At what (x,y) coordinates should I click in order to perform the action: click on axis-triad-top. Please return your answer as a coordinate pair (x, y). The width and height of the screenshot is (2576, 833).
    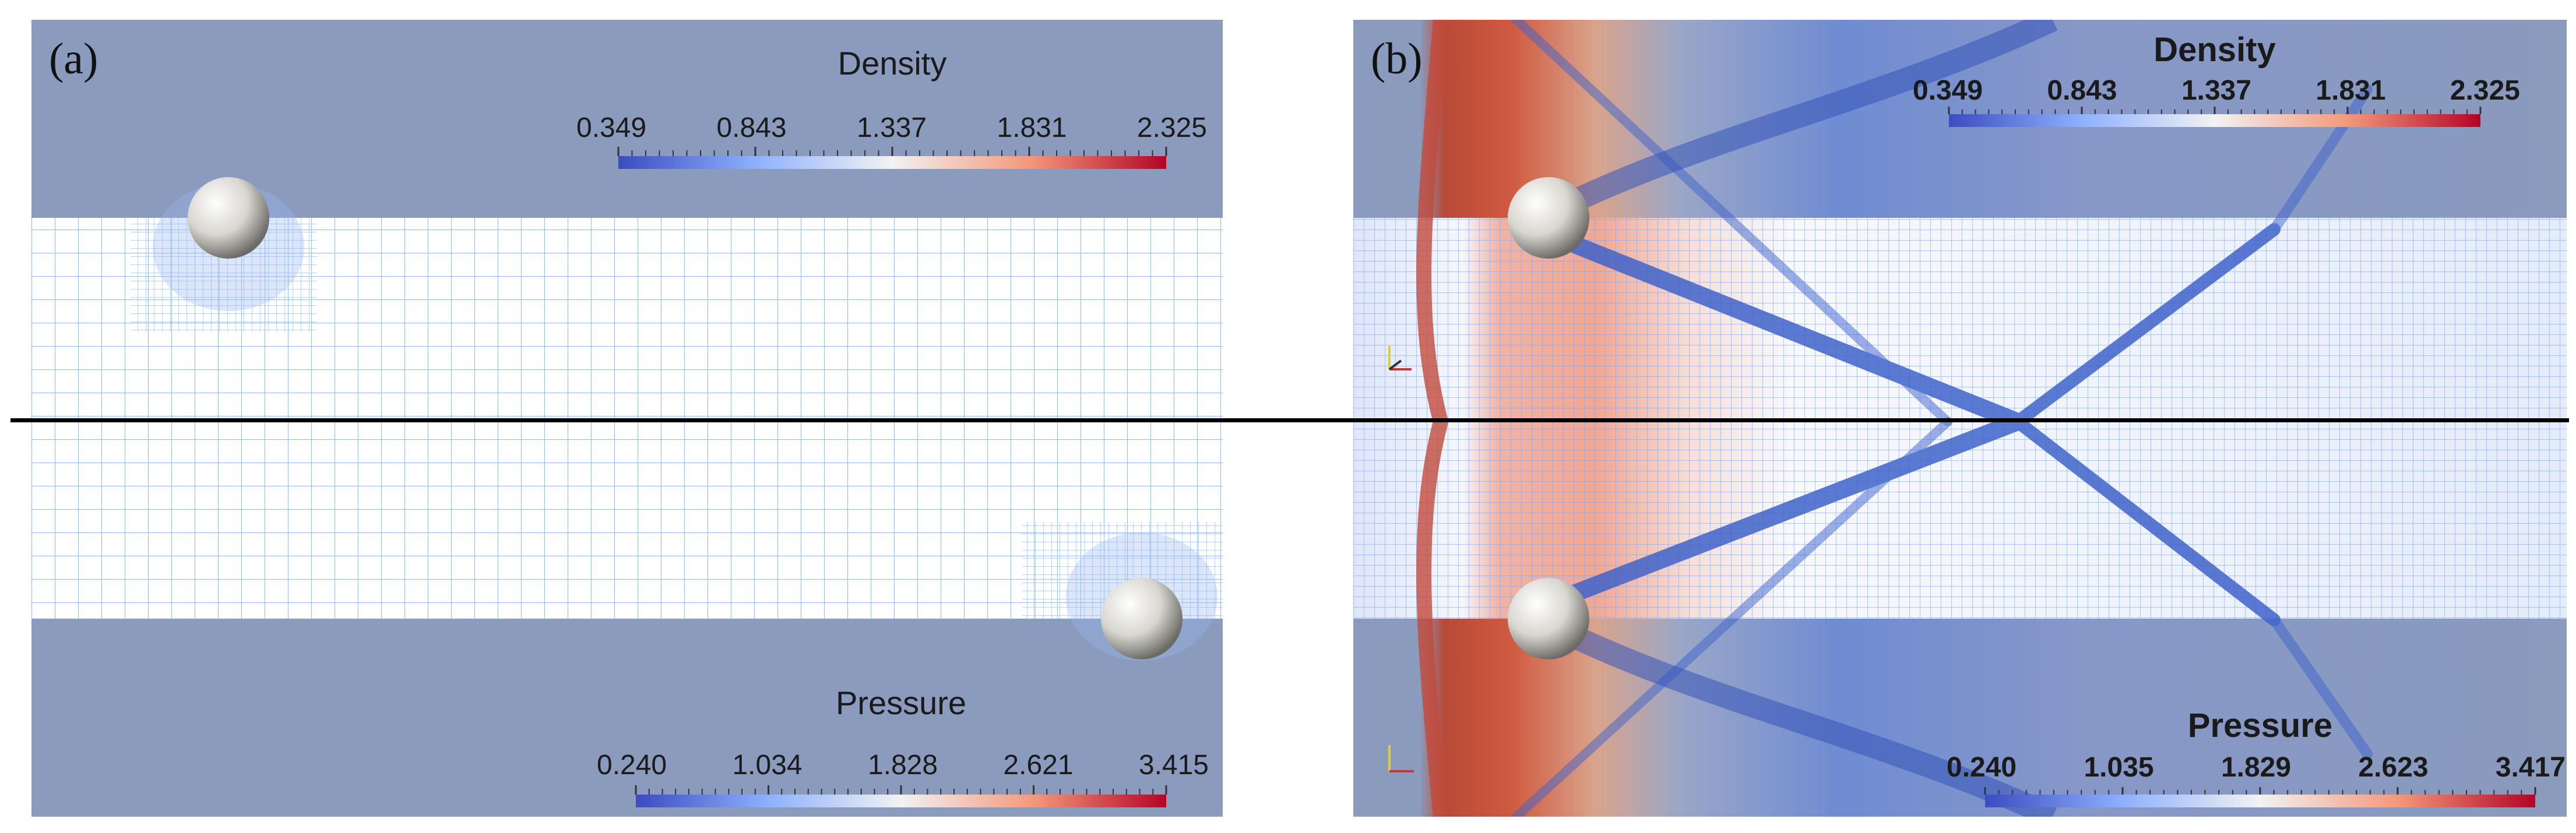
    Looking at the image, I should click on (1400, 358).